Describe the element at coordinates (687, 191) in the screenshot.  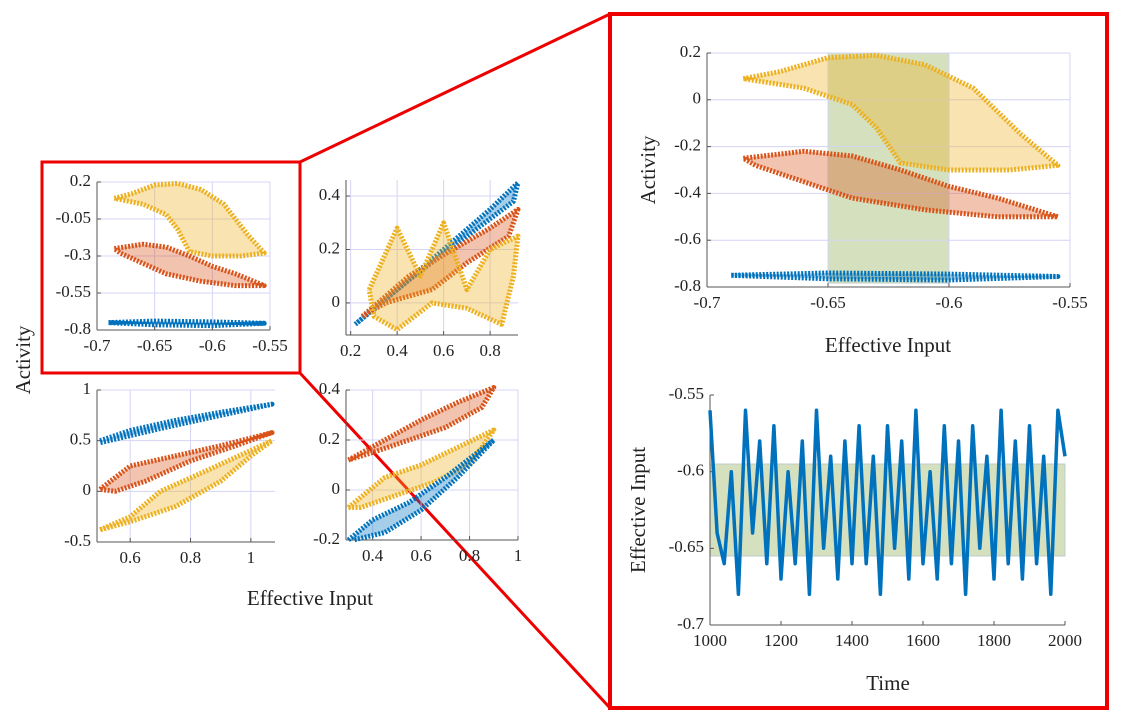
I see `y-tick-label: -0.4` at that location.